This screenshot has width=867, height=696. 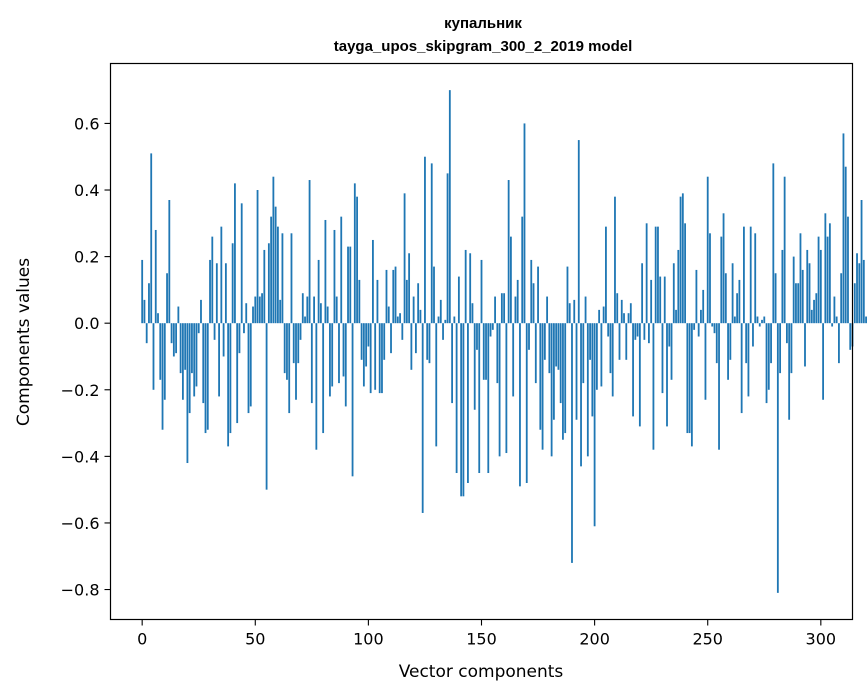 What do you see at coordinates (368, 639) in the screenshot?
I see `x-tick-label: 100` at bounding box center [368, 639].